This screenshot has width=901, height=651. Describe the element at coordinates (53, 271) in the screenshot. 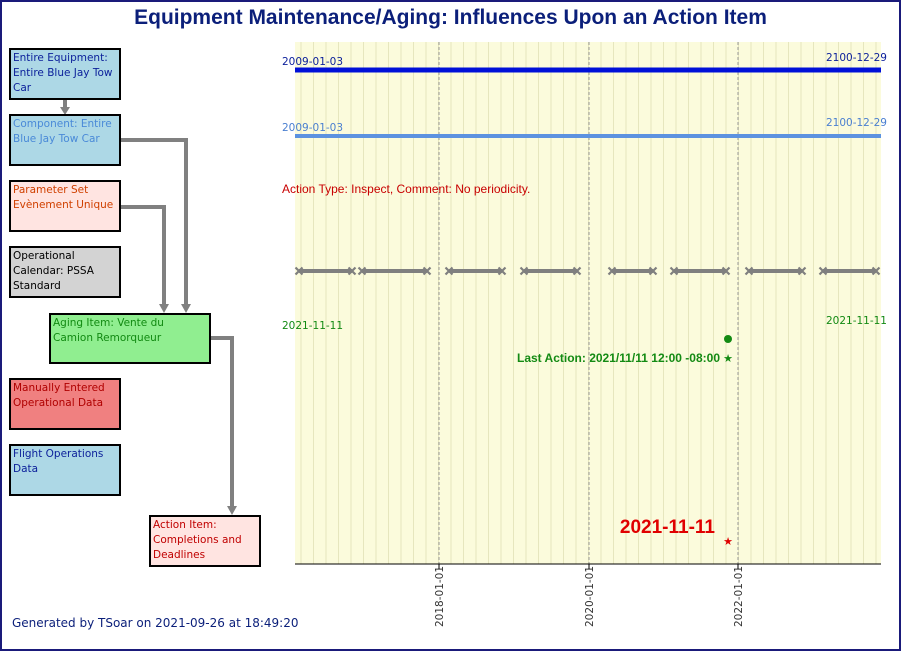

I see `operational-calendar-label: Operational Calendar: PSSA Standard` at that location.